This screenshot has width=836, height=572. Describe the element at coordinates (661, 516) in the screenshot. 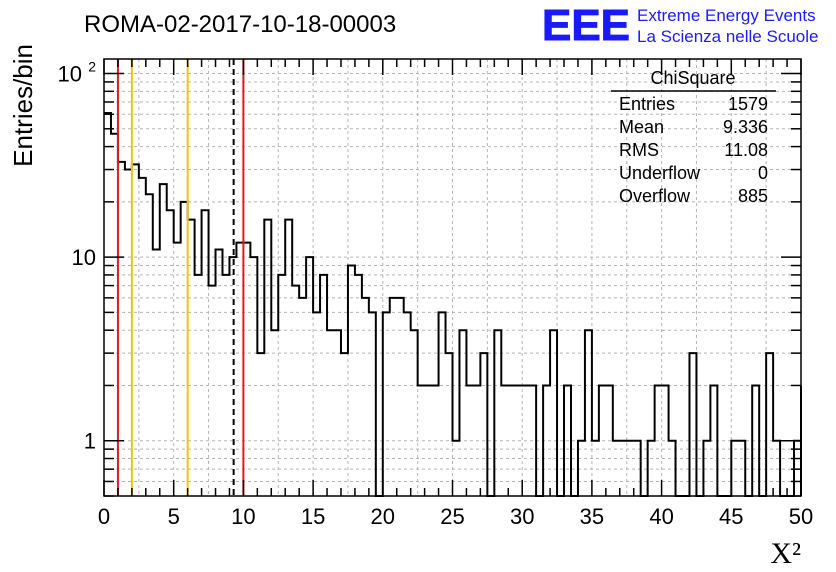

I see `x-tick-label: 40` at that location.